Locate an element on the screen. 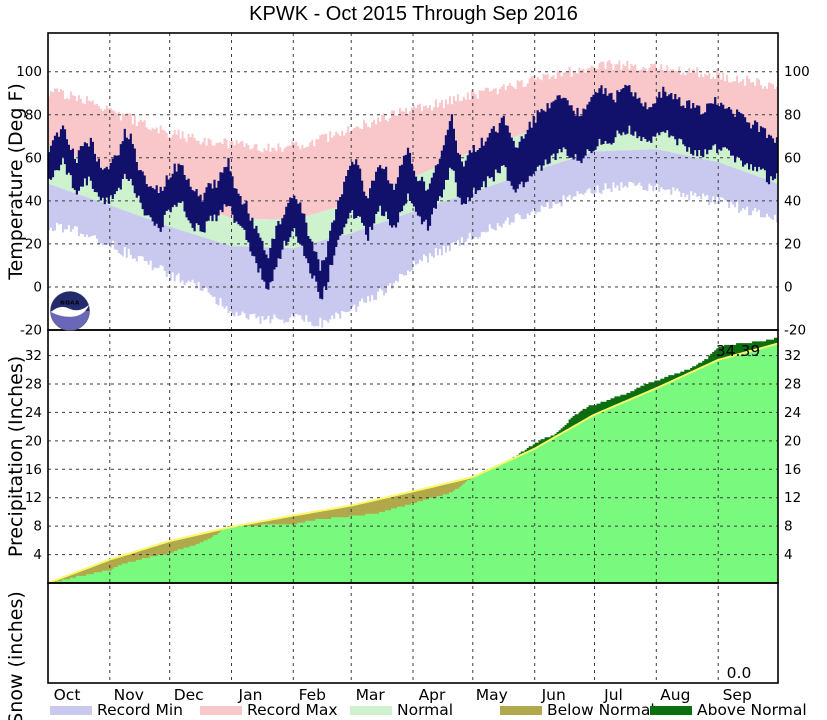 This screenshot has height=720, width=827. normal-swatch is located at coordinates (371, 710).